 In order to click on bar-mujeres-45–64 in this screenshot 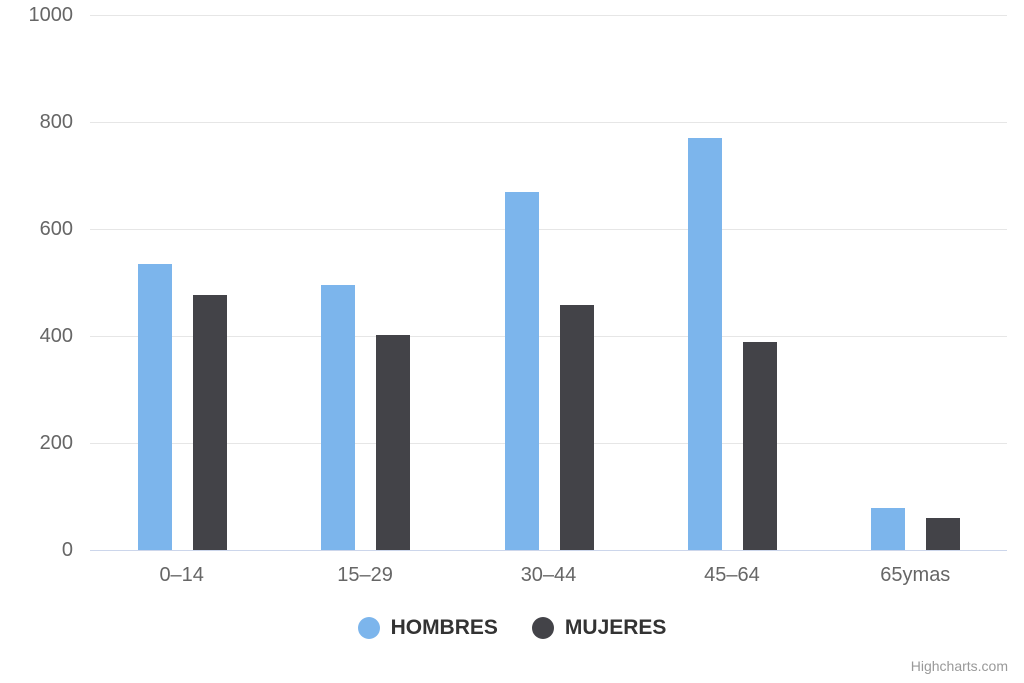, I will do `click(759, 446)`.